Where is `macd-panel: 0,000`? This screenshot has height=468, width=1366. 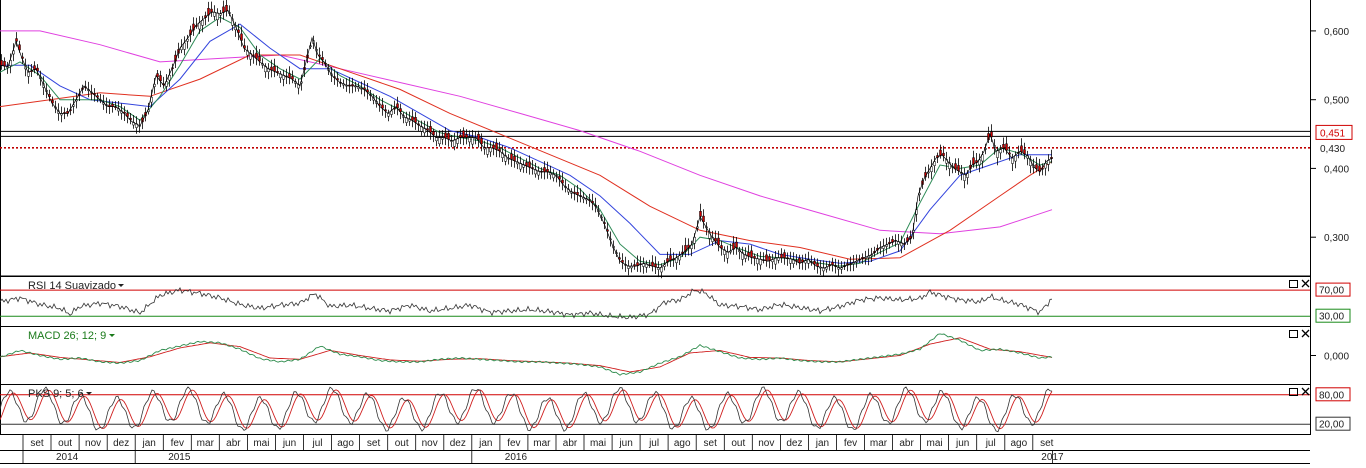
macd-panel: 0,000 is located at coordinates (674, 354).